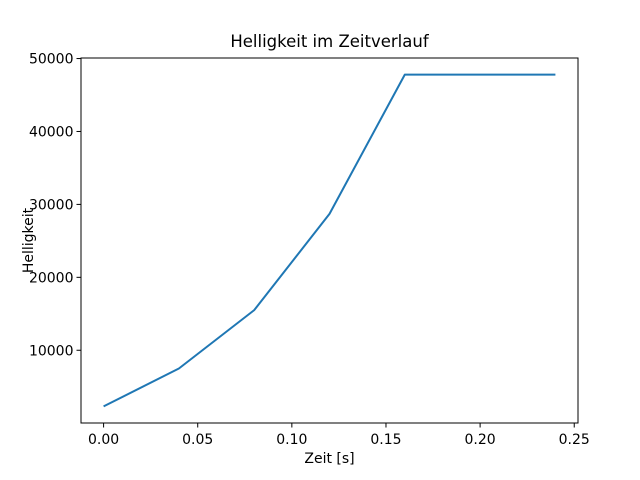 The image size is (640, 480). I want to click on x-tick-label: 0.20, so click(480, 440).